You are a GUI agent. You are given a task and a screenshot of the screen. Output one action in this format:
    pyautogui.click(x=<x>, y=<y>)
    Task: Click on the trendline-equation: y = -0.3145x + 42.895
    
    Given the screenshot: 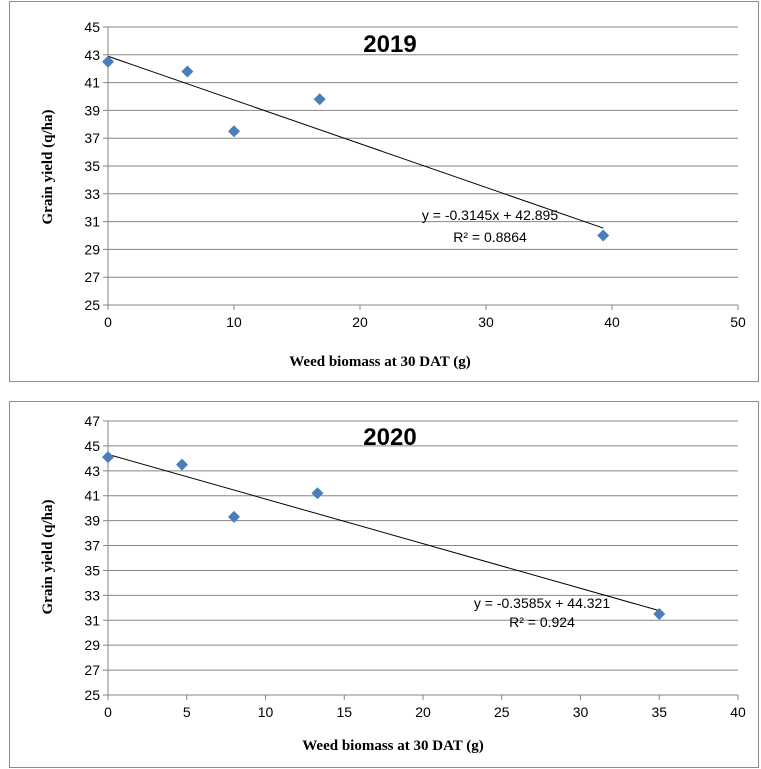 What is the action you would take?
    pyautogui.click(x=490, y=215)
    